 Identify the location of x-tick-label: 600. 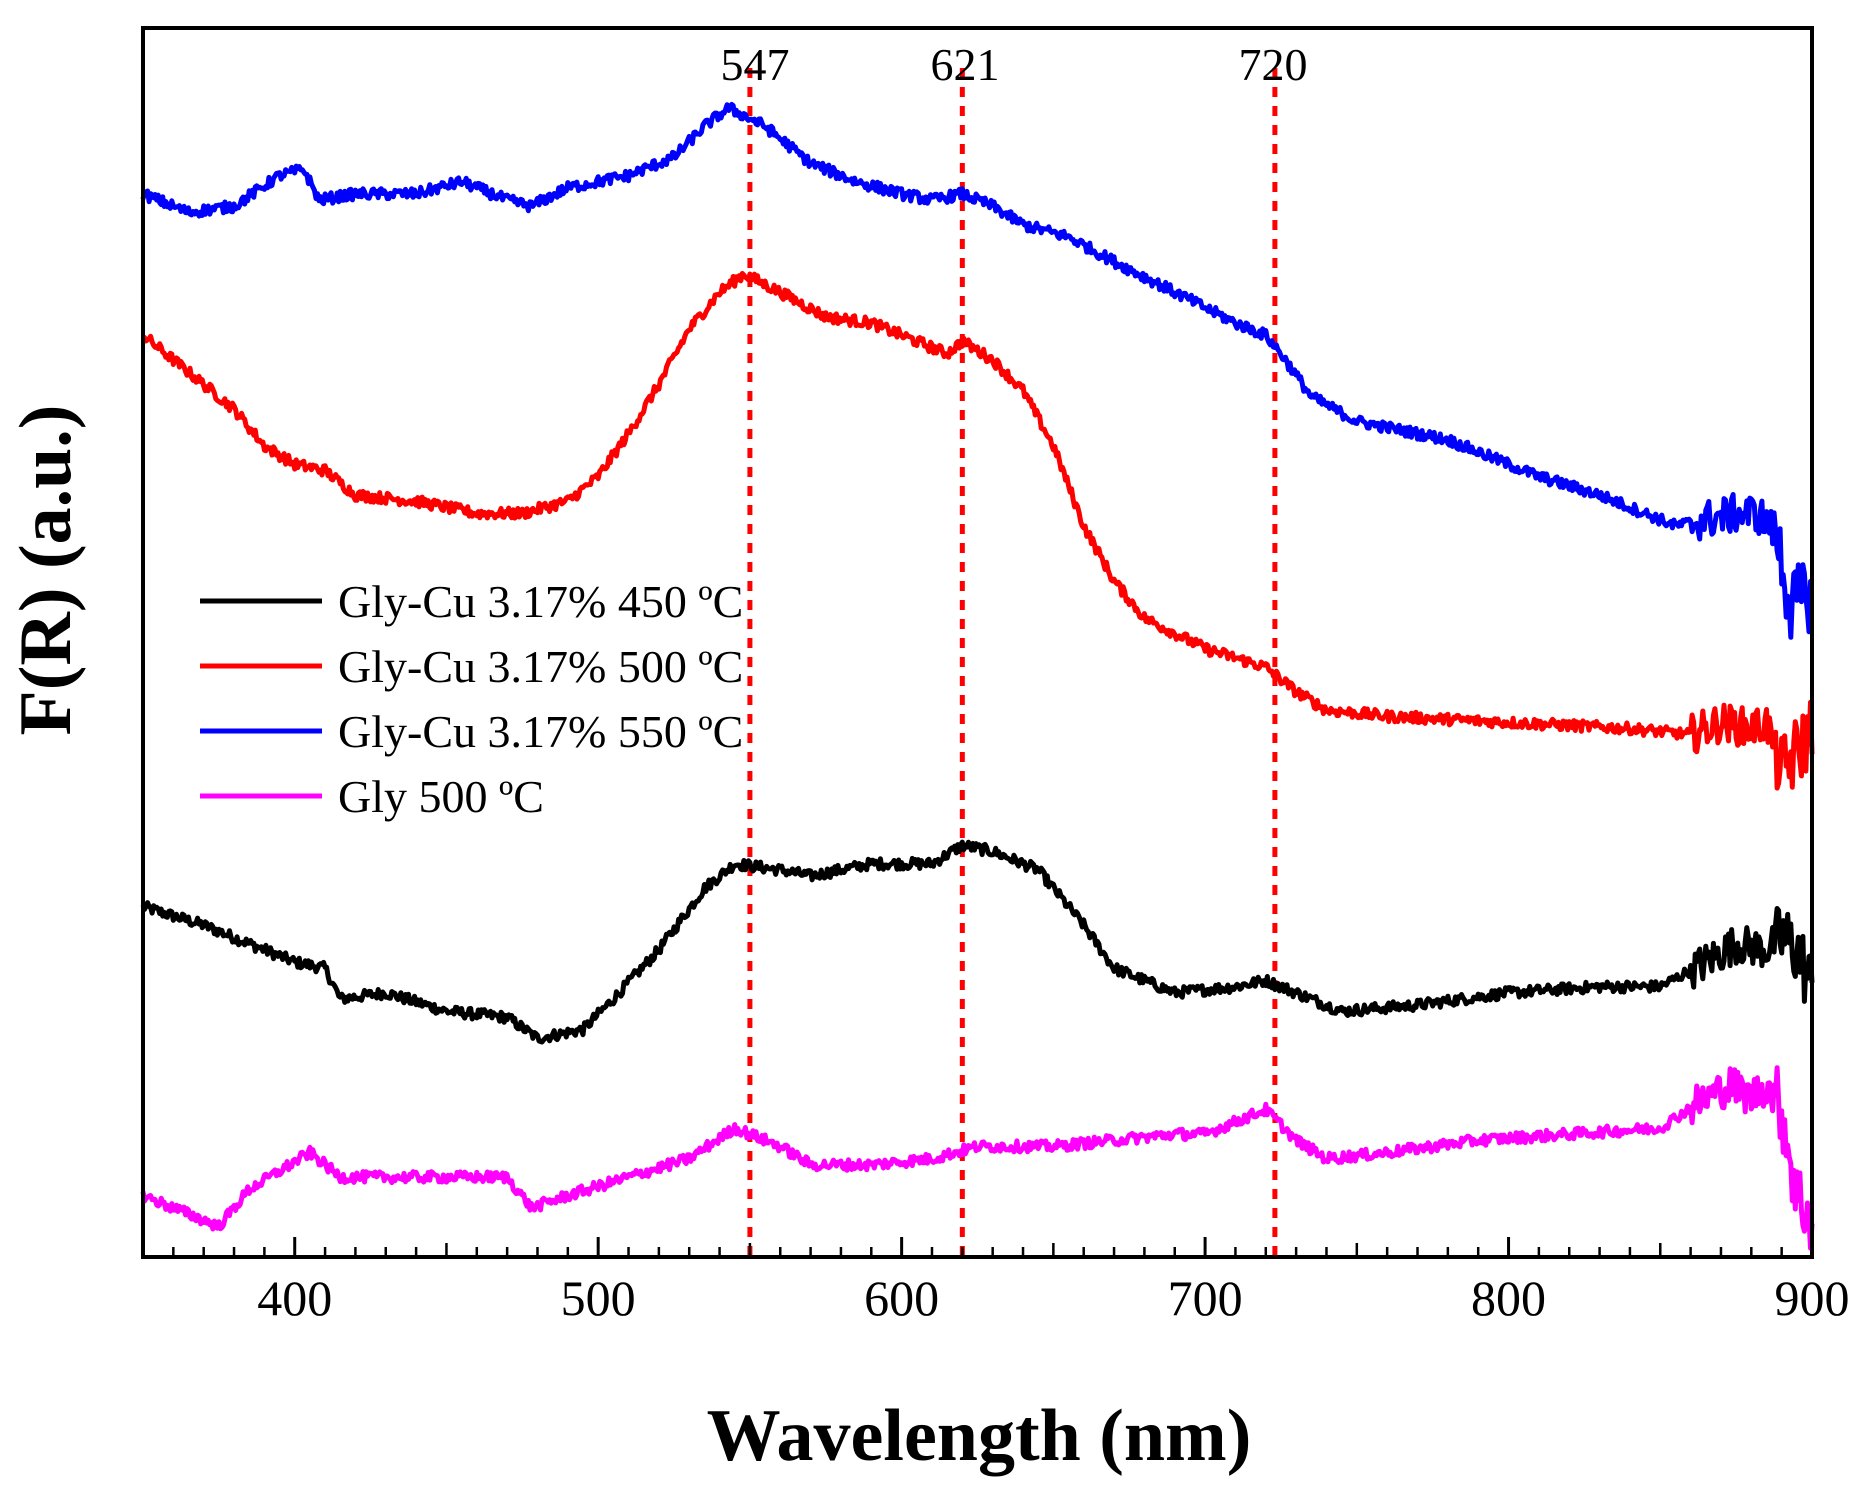
(901, 1298).